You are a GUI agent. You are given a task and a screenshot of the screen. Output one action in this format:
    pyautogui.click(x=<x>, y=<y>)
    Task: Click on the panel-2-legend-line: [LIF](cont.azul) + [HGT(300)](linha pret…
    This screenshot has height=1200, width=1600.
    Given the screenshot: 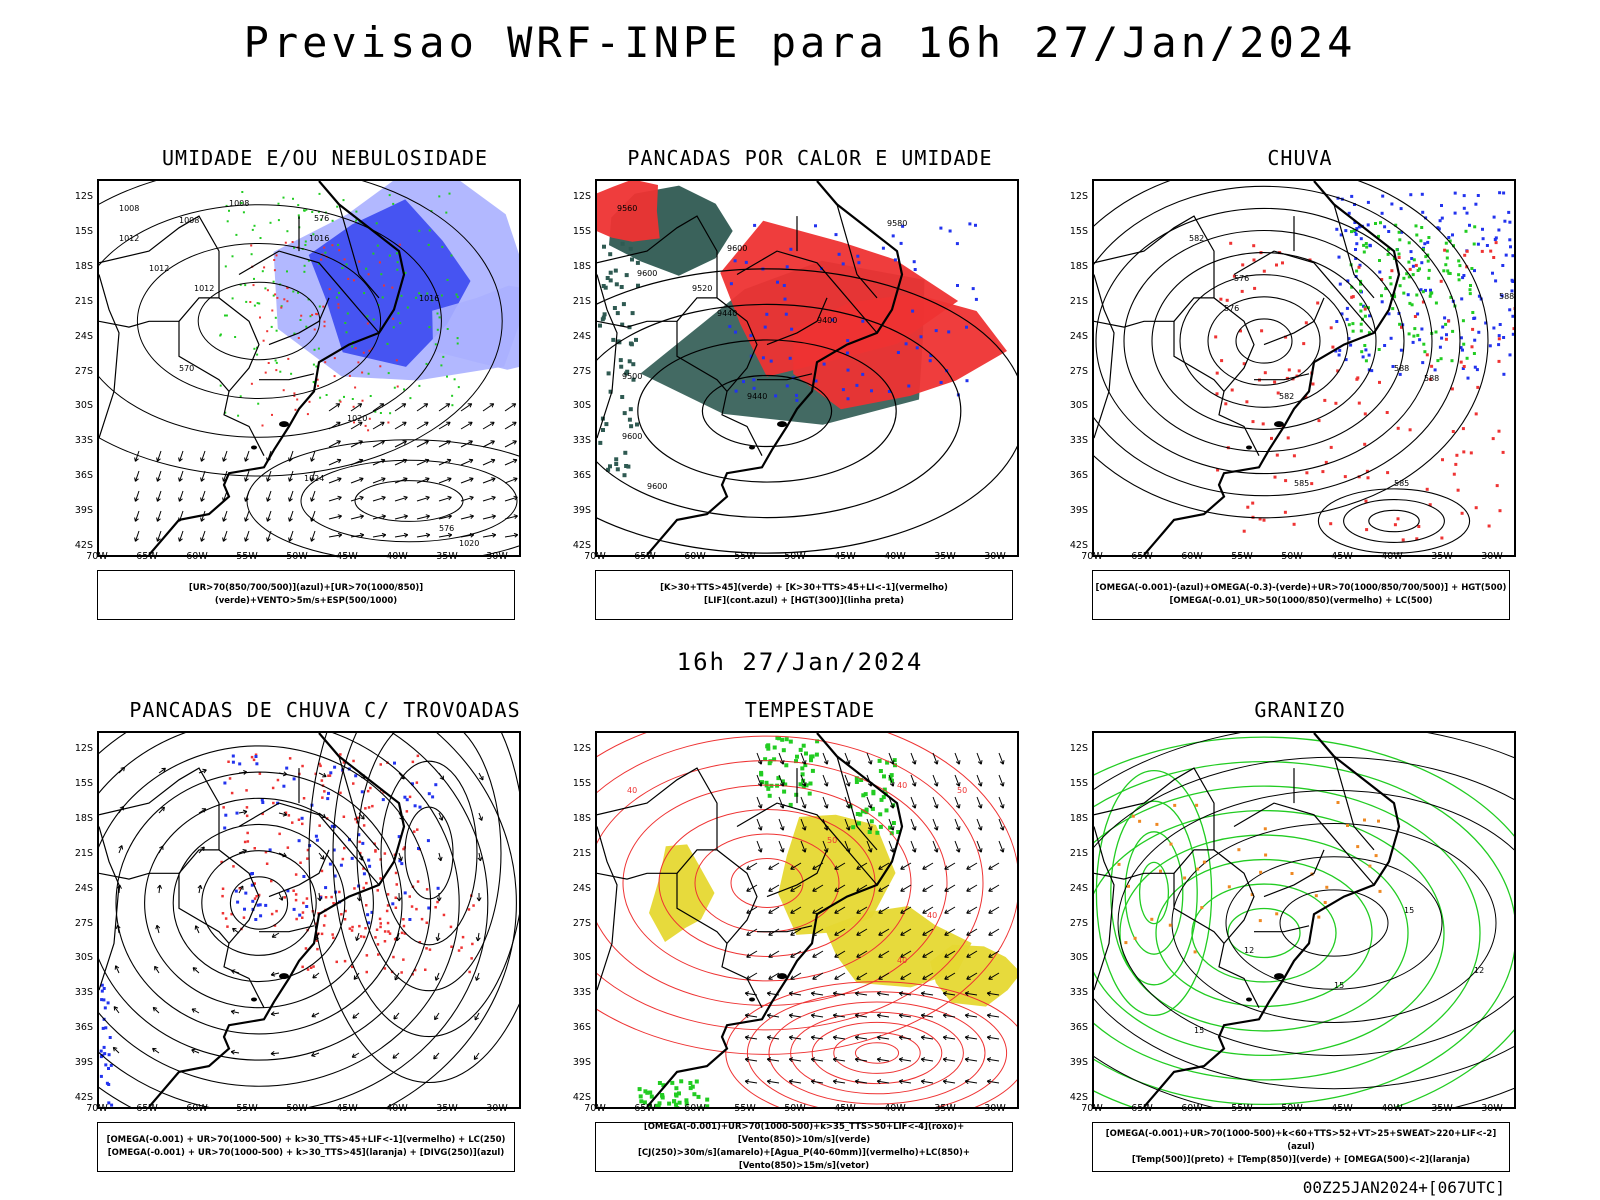 What is the action you would take?
    pyautogui.click(x=804, y=601)
    